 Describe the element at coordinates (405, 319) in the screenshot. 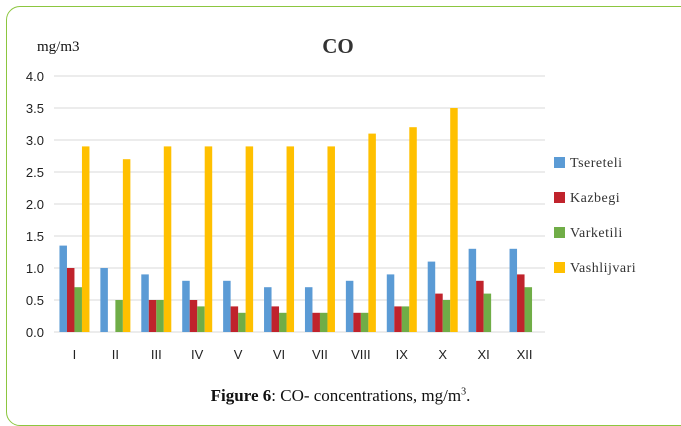

I see `bar-varketili-IX` at that location.